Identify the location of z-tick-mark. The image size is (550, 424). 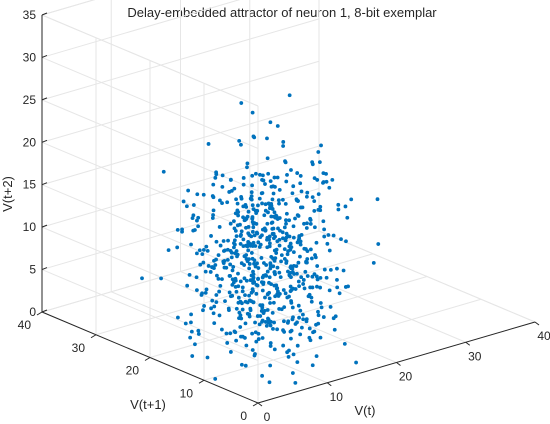
(44, 99).